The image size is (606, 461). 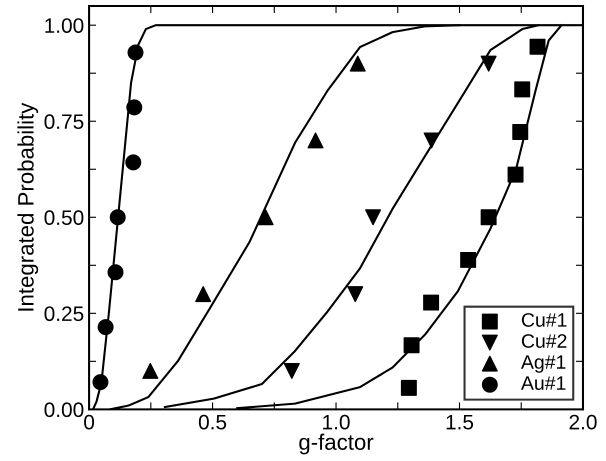 What do you see at coordinates (64, 218) in the screenshot?
I see `y-tick-label: 0.50` at bounding box center [64, 218].